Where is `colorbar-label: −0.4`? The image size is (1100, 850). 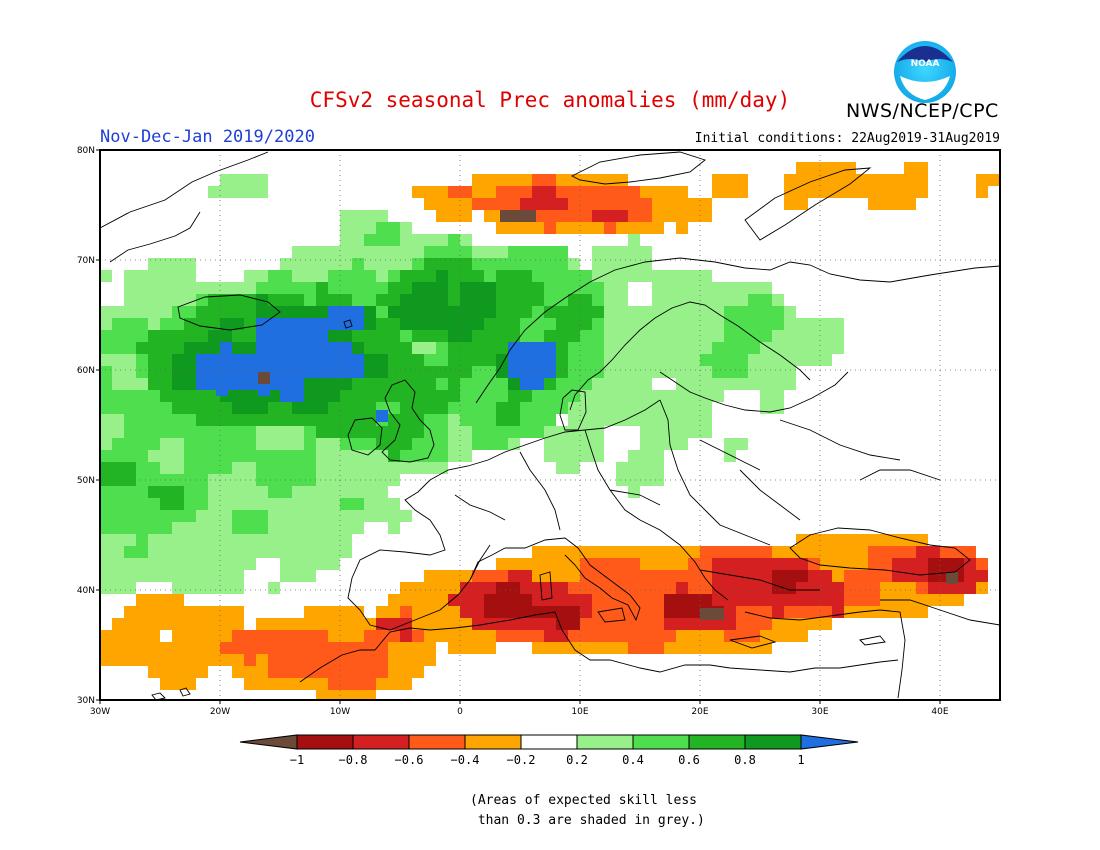
colorbar-label: −0.4 is located at coordinates (465, 760).